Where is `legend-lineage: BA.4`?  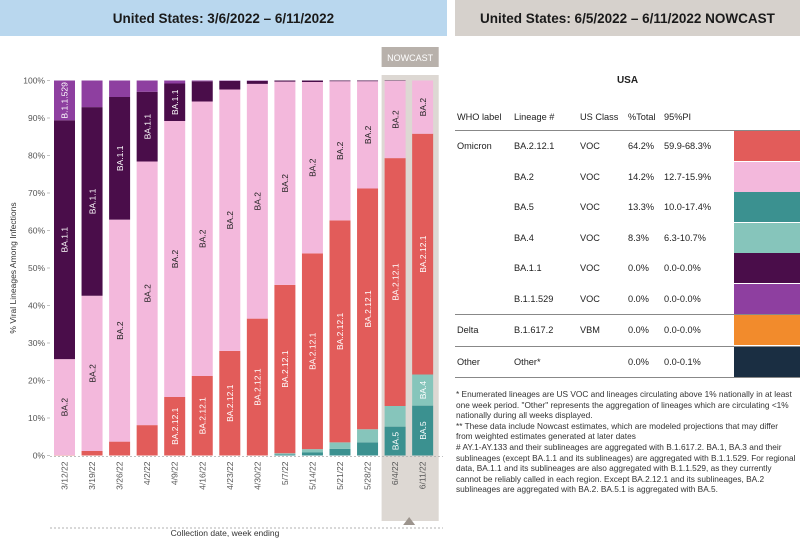
legend-lineage: BA.4 is located at coordinates (524, 237).